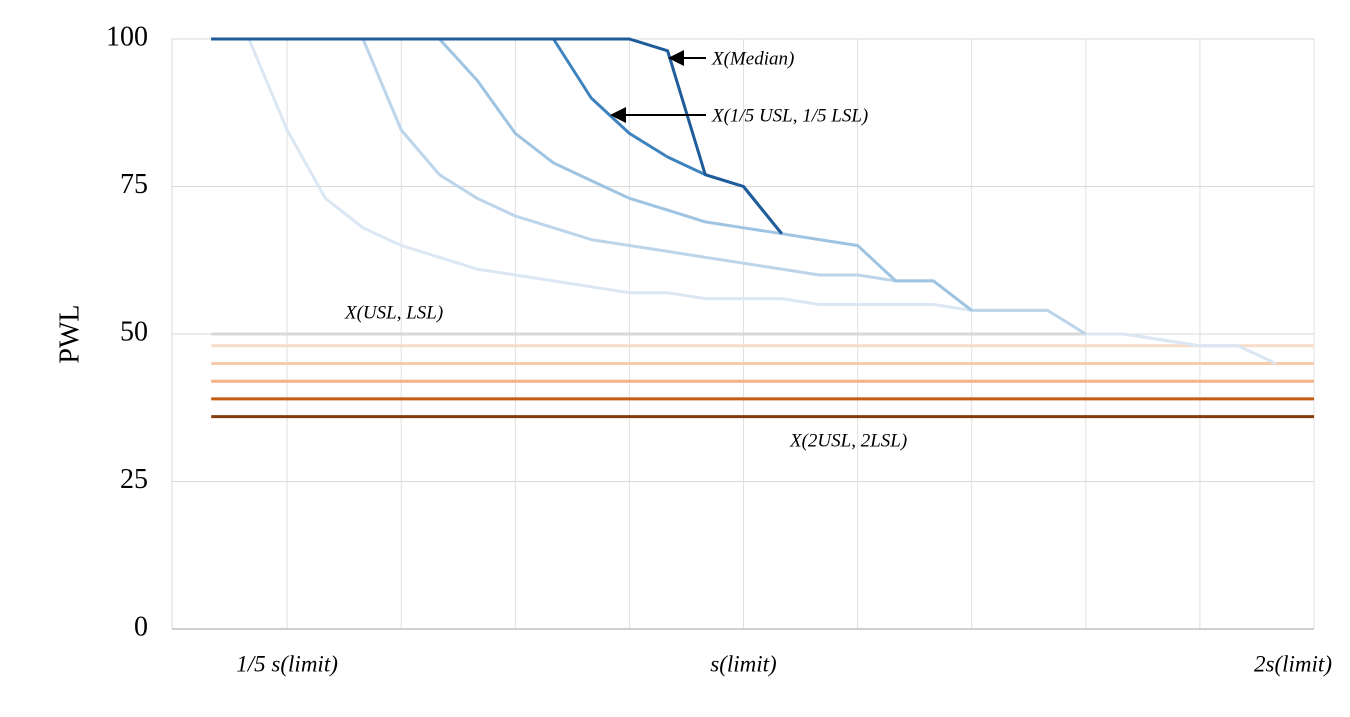 The width and height of the screenshot is (1350, 717). What do you see at coordinates (134, 479) in the screenshot?
I see `y-tick-label: 25` at bounding box center [134, 479].